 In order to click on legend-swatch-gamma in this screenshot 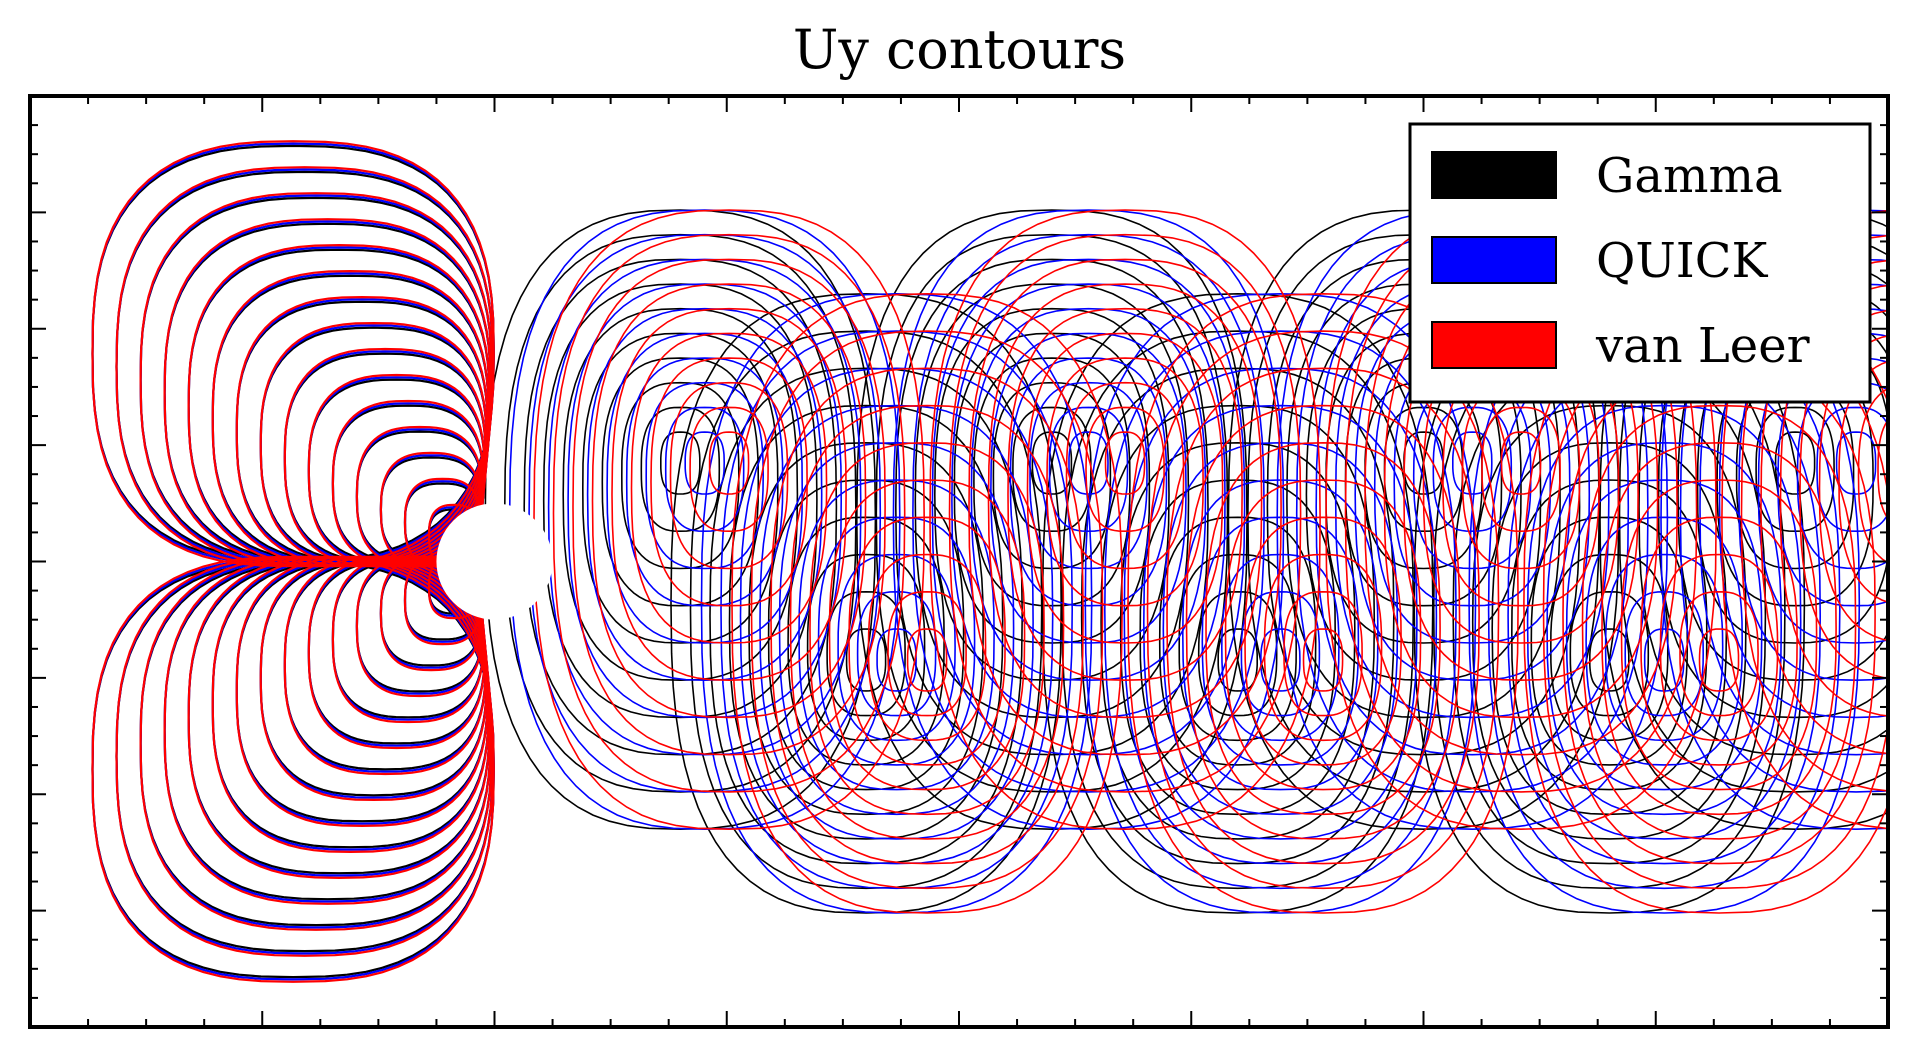, I will do `click(1494, 175)`.